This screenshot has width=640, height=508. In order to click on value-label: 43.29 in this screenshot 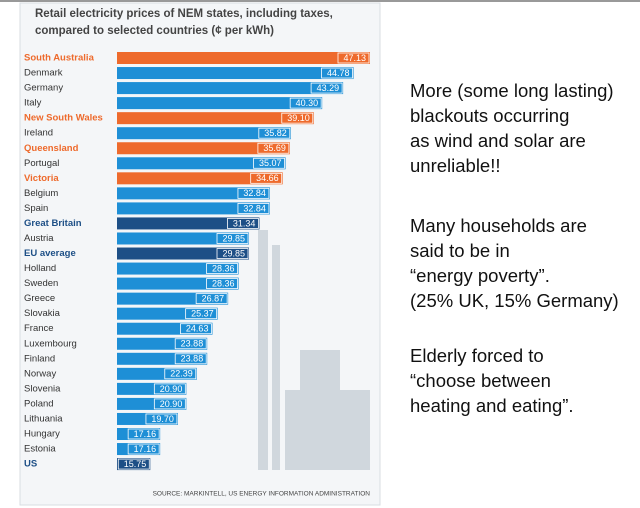, I will do `click(328, 88)`.